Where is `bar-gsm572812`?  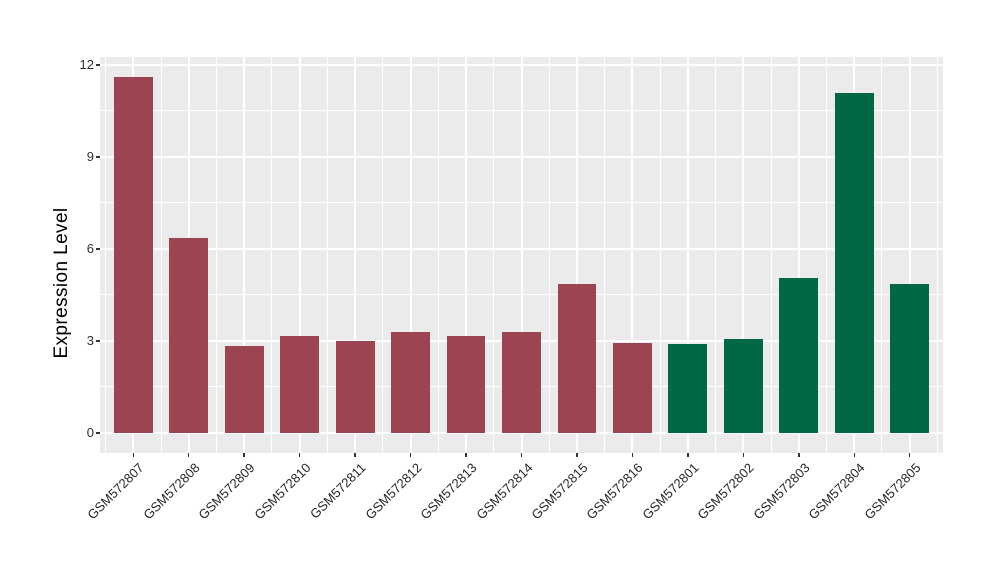 bar-gsm572812 is located at coordinates (410, 382).